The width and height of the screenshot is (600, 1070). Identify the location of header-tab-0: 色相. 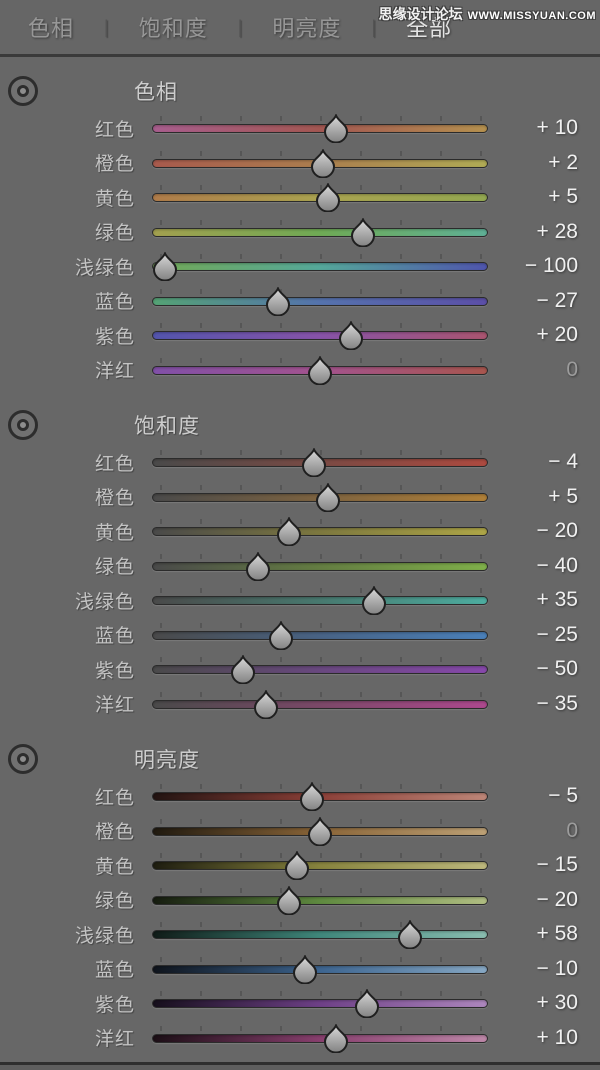
(51, 28).